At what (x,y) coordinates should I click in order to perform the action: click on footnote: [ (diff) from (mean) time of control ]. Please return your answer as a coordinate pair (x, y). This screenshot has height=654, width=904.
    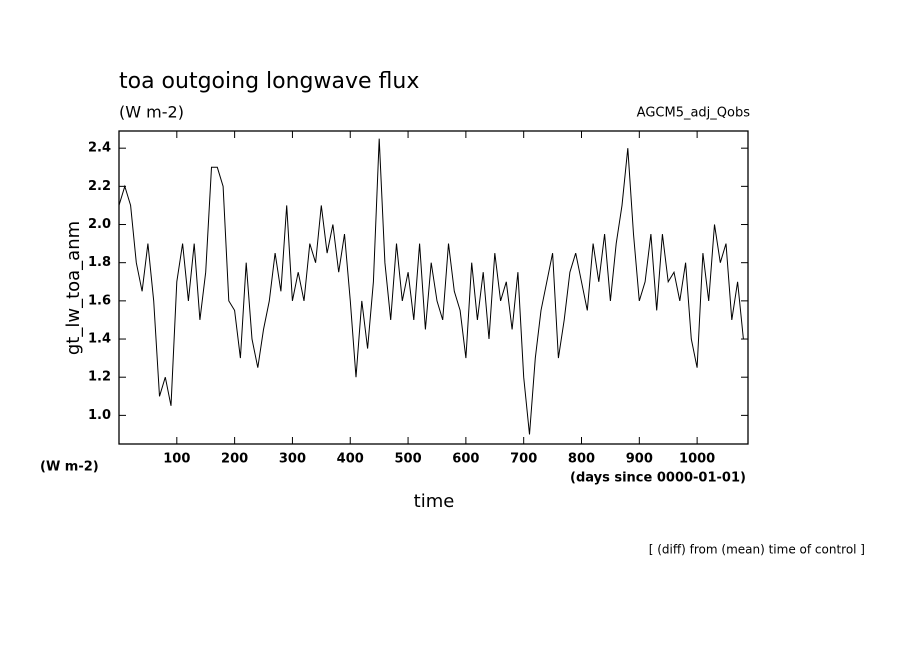
    Looking at the image, I should click on (757, 550).